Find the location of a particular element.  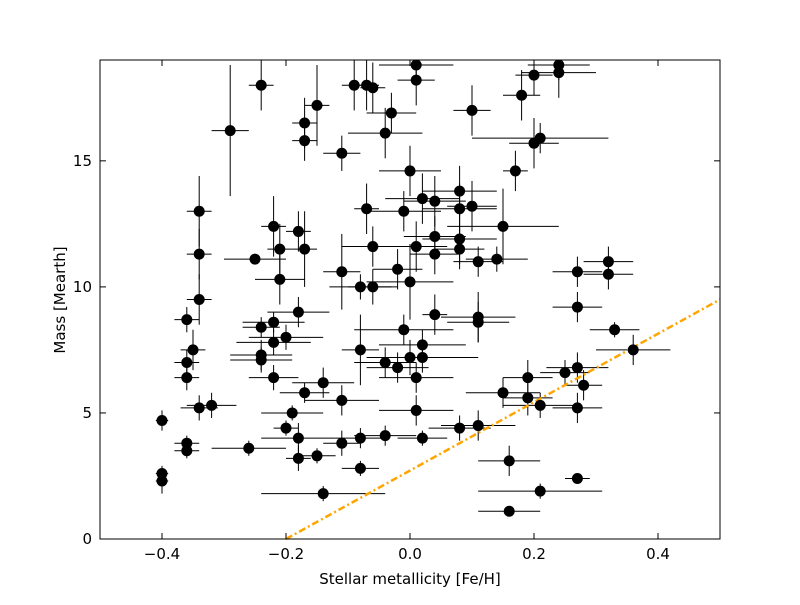

y-axis-label: Mass [Mearth] is located at coordinates (60, 299).